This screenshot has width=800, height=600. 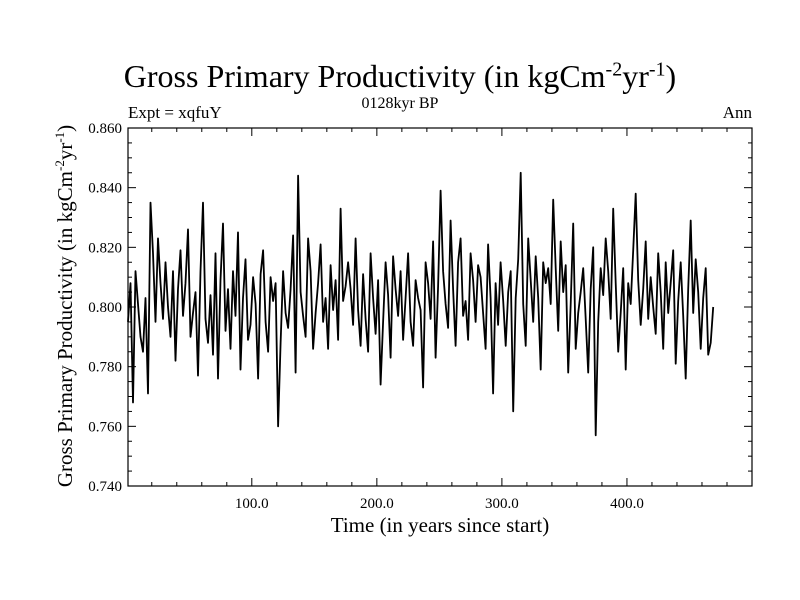 I want to click on x-tick-label: 200.0, so click(x=377, y=504).